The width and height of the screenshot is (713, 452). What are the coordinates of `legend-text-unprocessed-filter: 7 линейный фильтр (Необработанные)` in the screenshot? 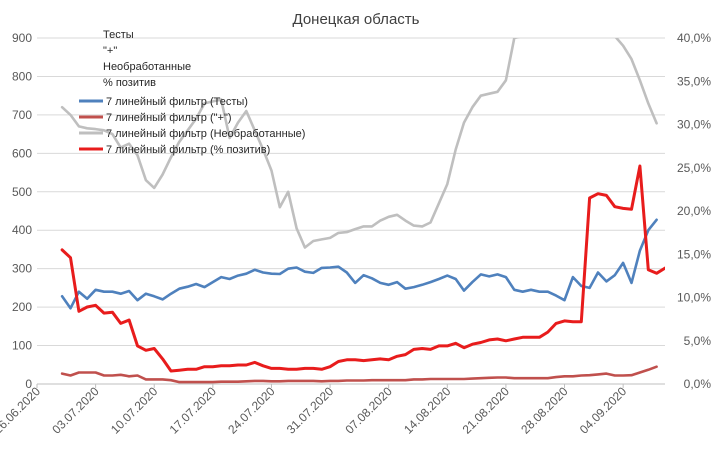 It's located at (205, 134).